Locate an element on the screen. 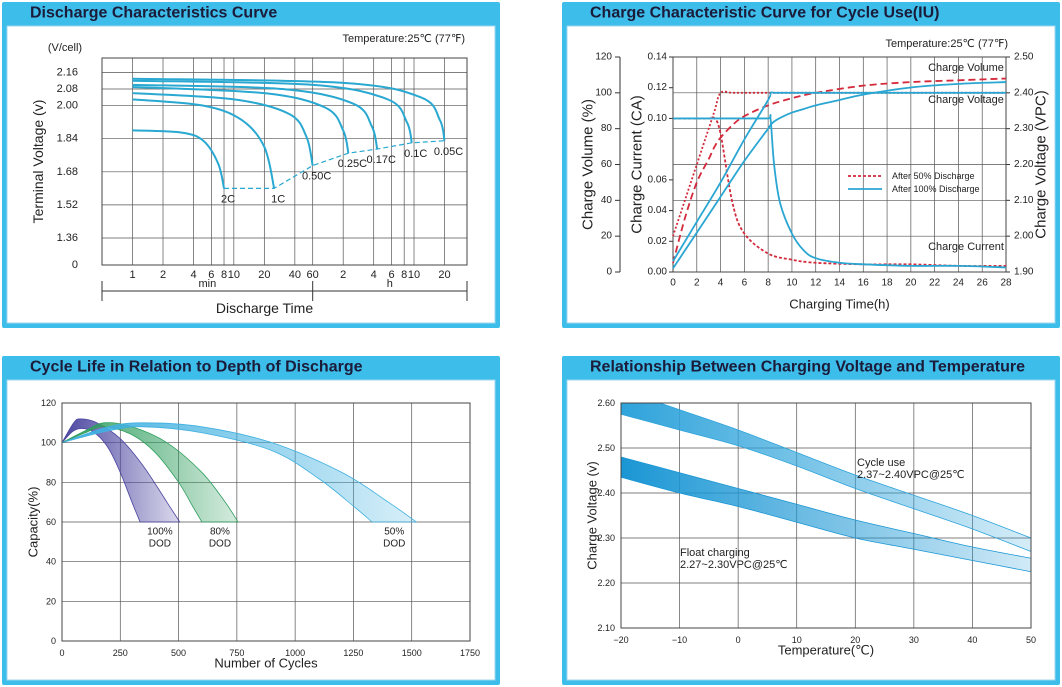 The height and width of the screenshot is (687, 1062). x-axis-title: Number of Cycles is located at coordinates (266, 663).